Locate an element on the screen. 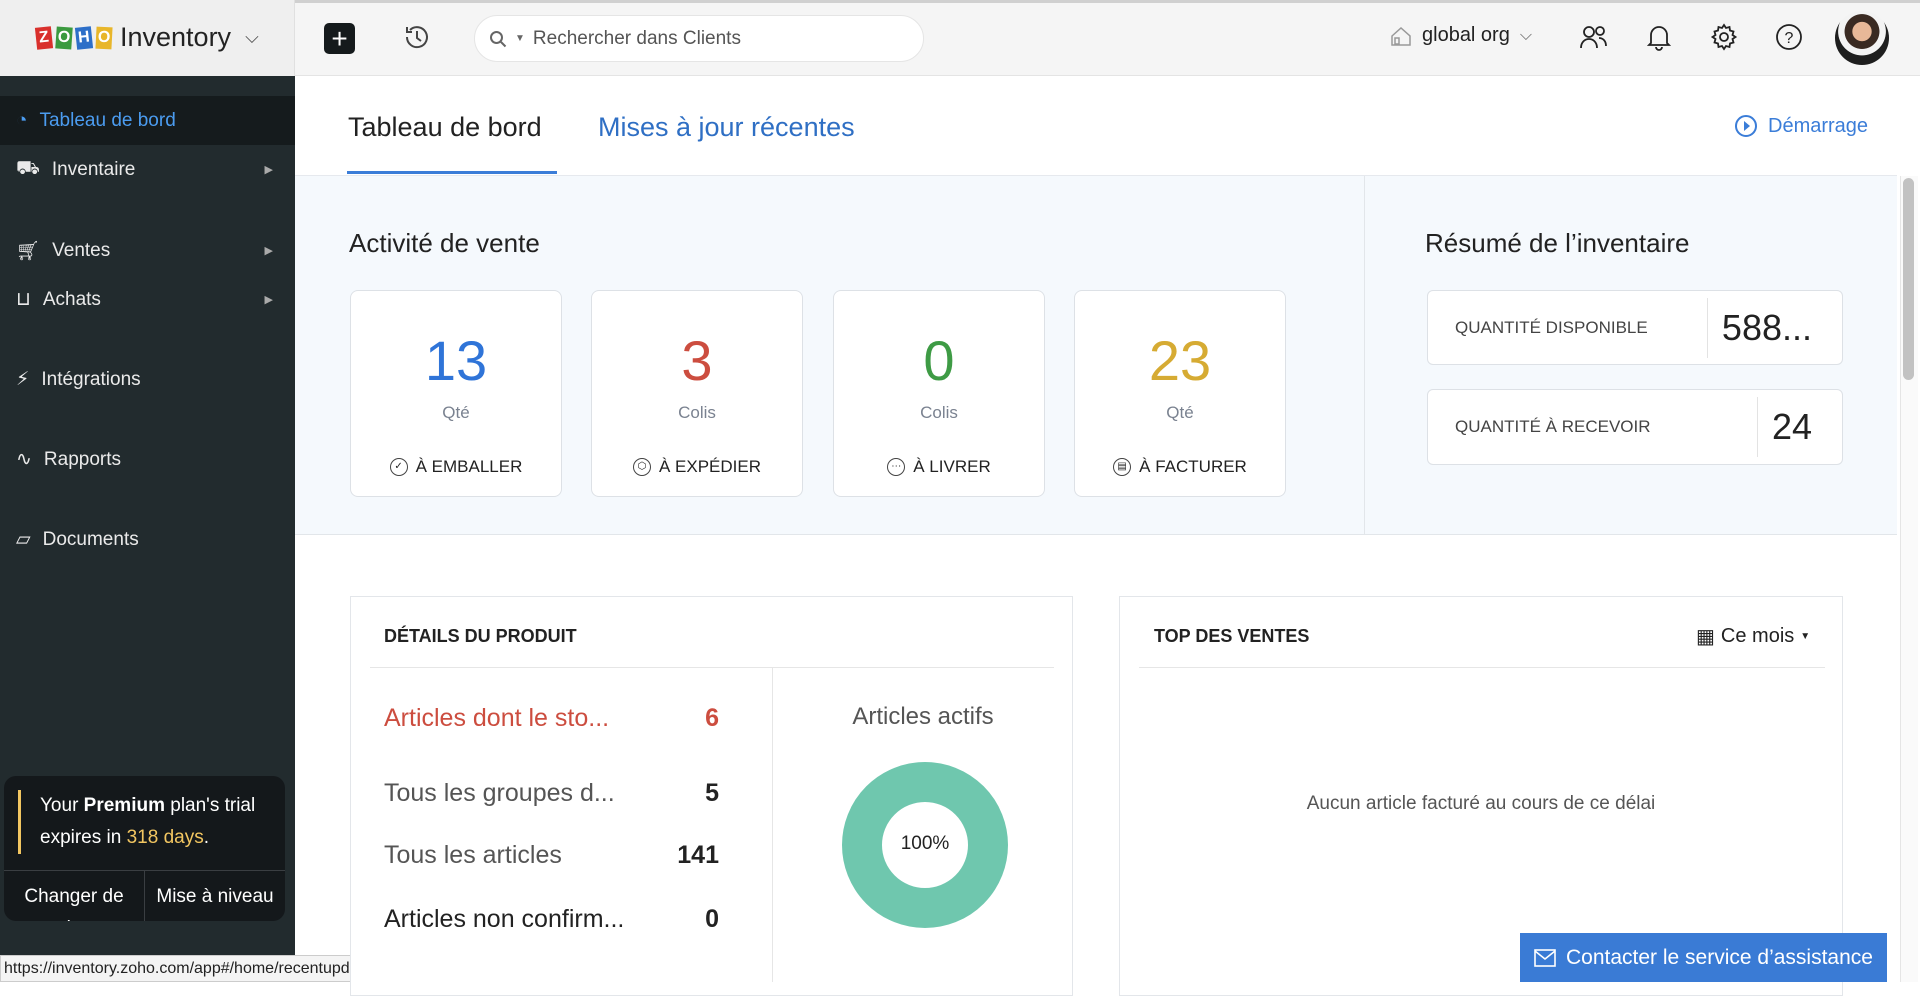  card-value: 13 is located at coordinates (456, 360).